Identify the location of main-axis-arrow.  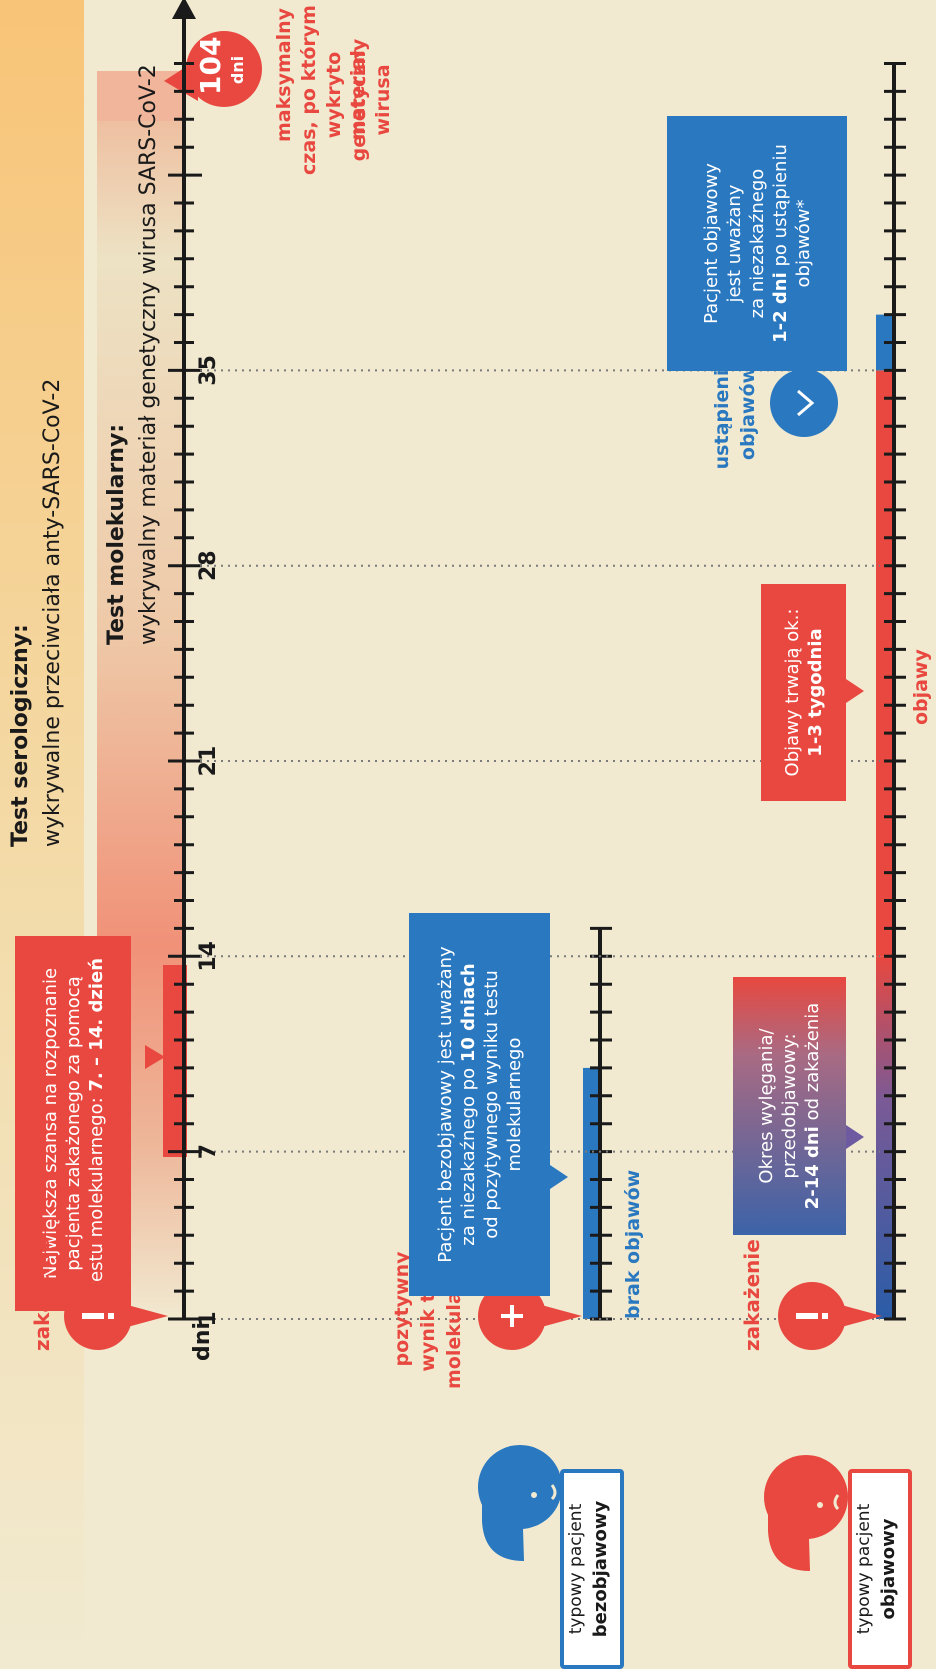
(184, 9).